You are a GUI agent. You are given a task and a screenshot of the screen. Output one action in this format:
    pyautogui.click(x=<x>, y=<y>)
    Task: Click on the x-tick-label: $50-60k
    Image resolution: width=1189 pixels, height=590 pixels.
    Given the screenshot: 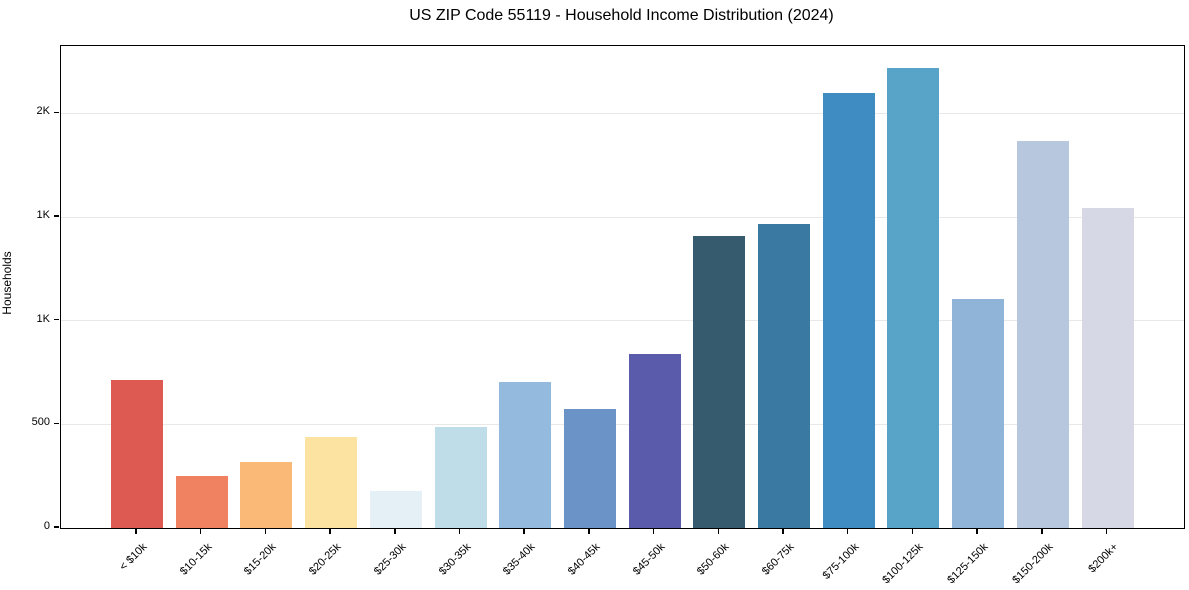 What is the action you would take?
    pyautogui.click(x=713, y=559)
    